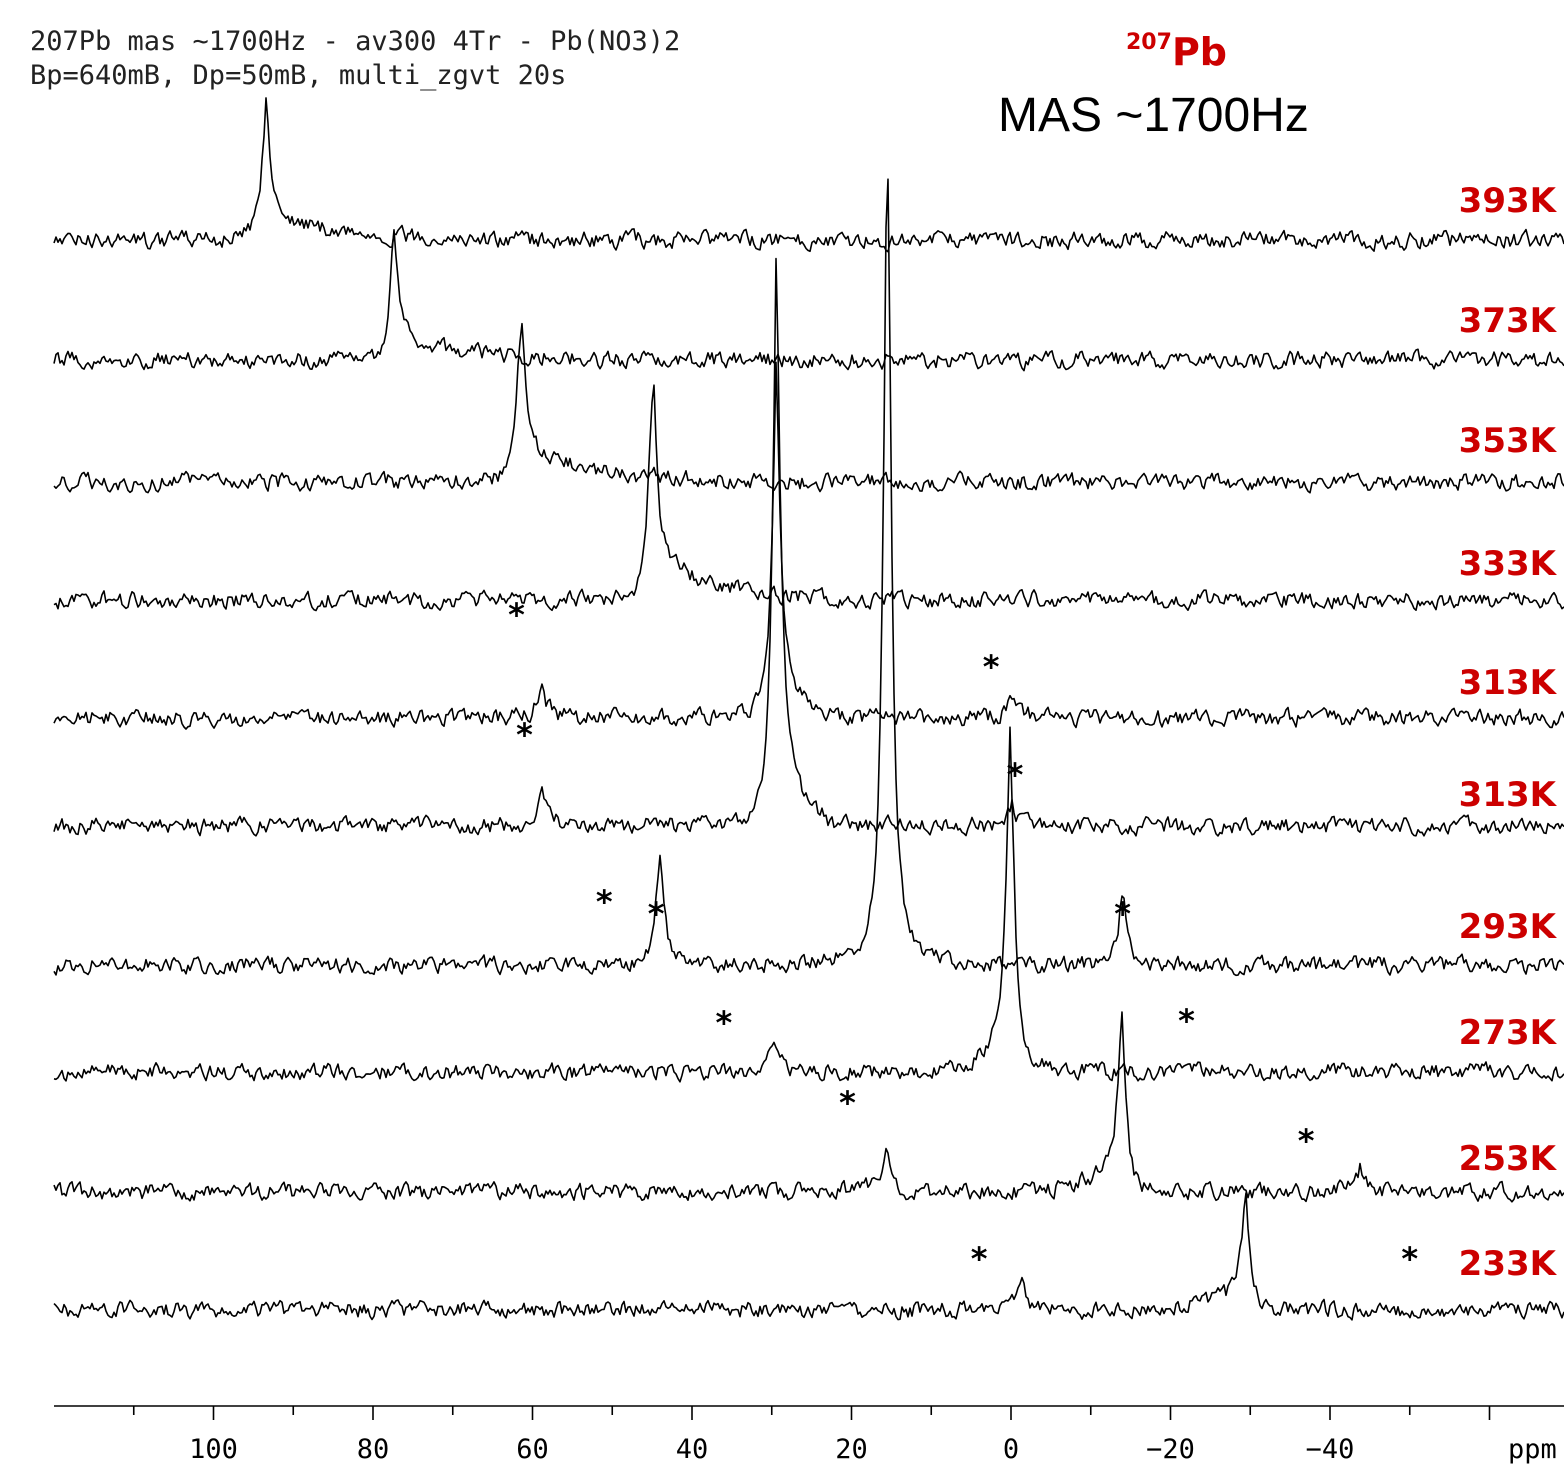 Image resolution: width=1564 pixels, height=1464 pixels. Describe the element at coordinates (213, 1449) in the screenshot. I see `x-tick-label: 100` at that location.